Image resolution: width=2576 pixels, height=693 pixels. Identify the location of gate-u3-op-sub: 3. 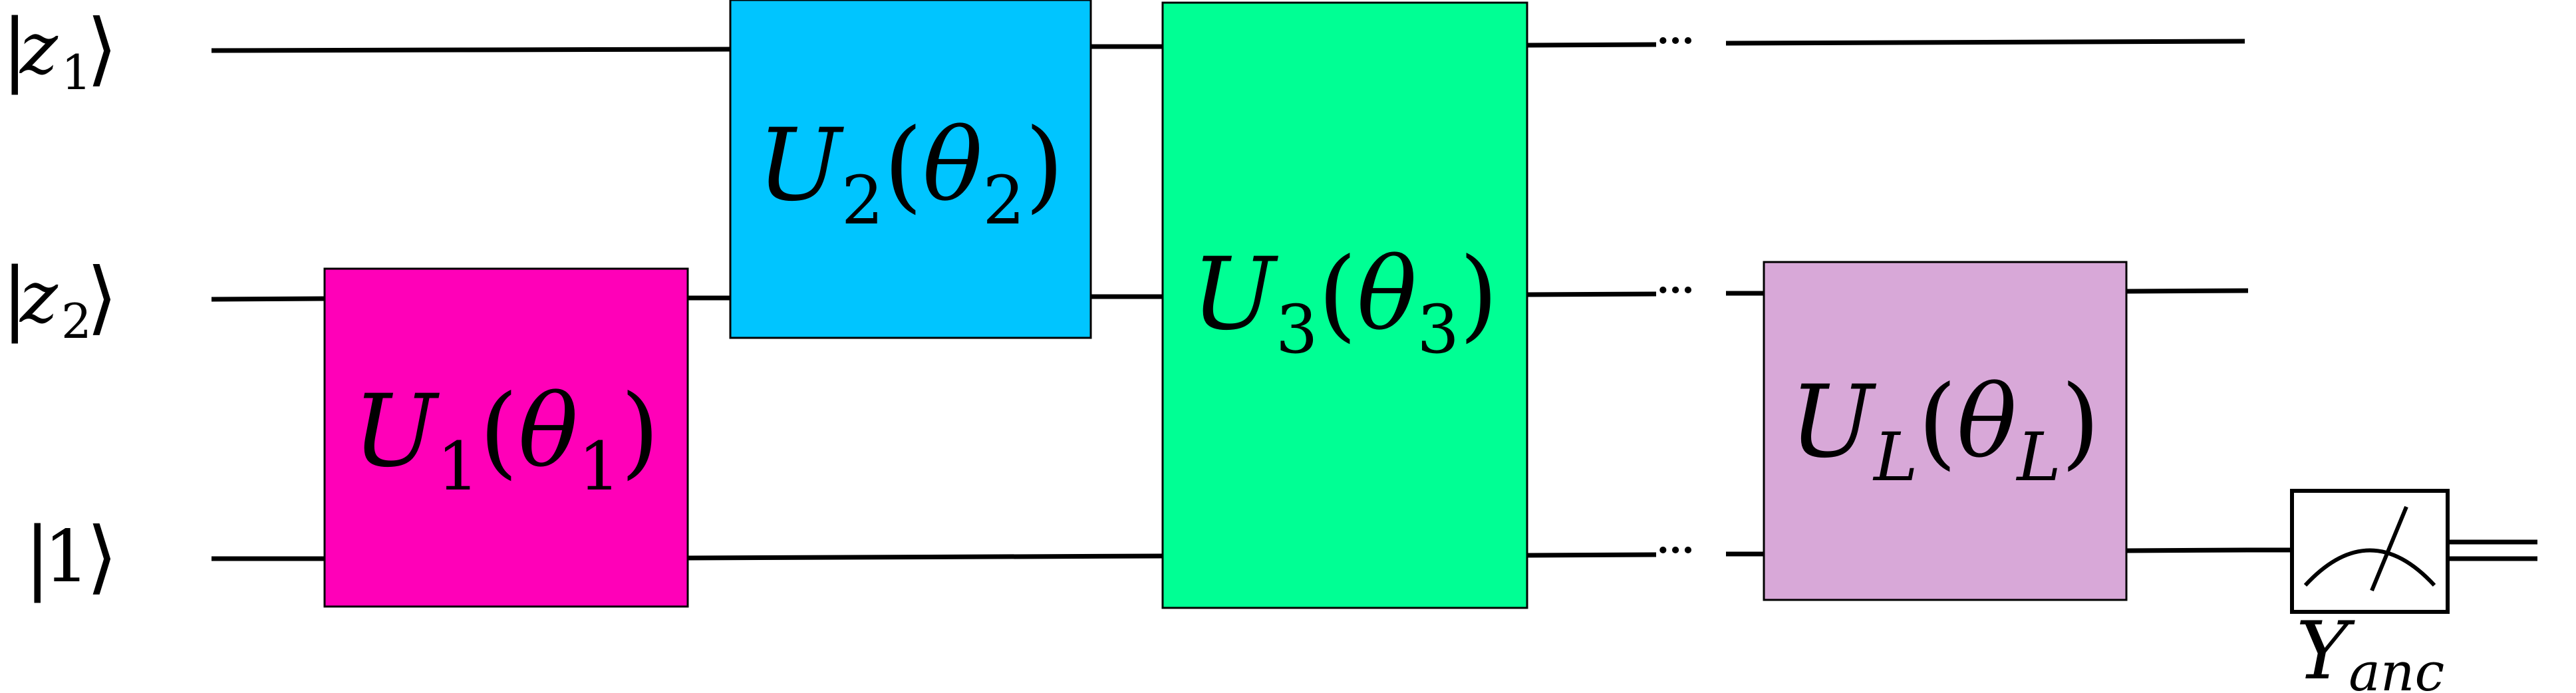
(1297, 329).